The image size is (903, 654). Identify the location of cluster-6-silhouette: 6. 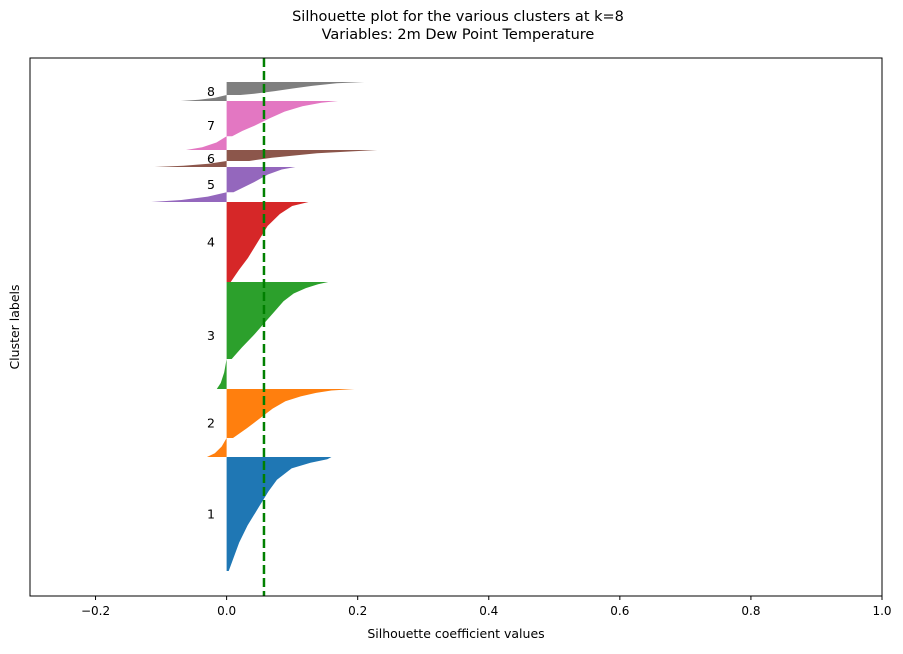
(266, 158).